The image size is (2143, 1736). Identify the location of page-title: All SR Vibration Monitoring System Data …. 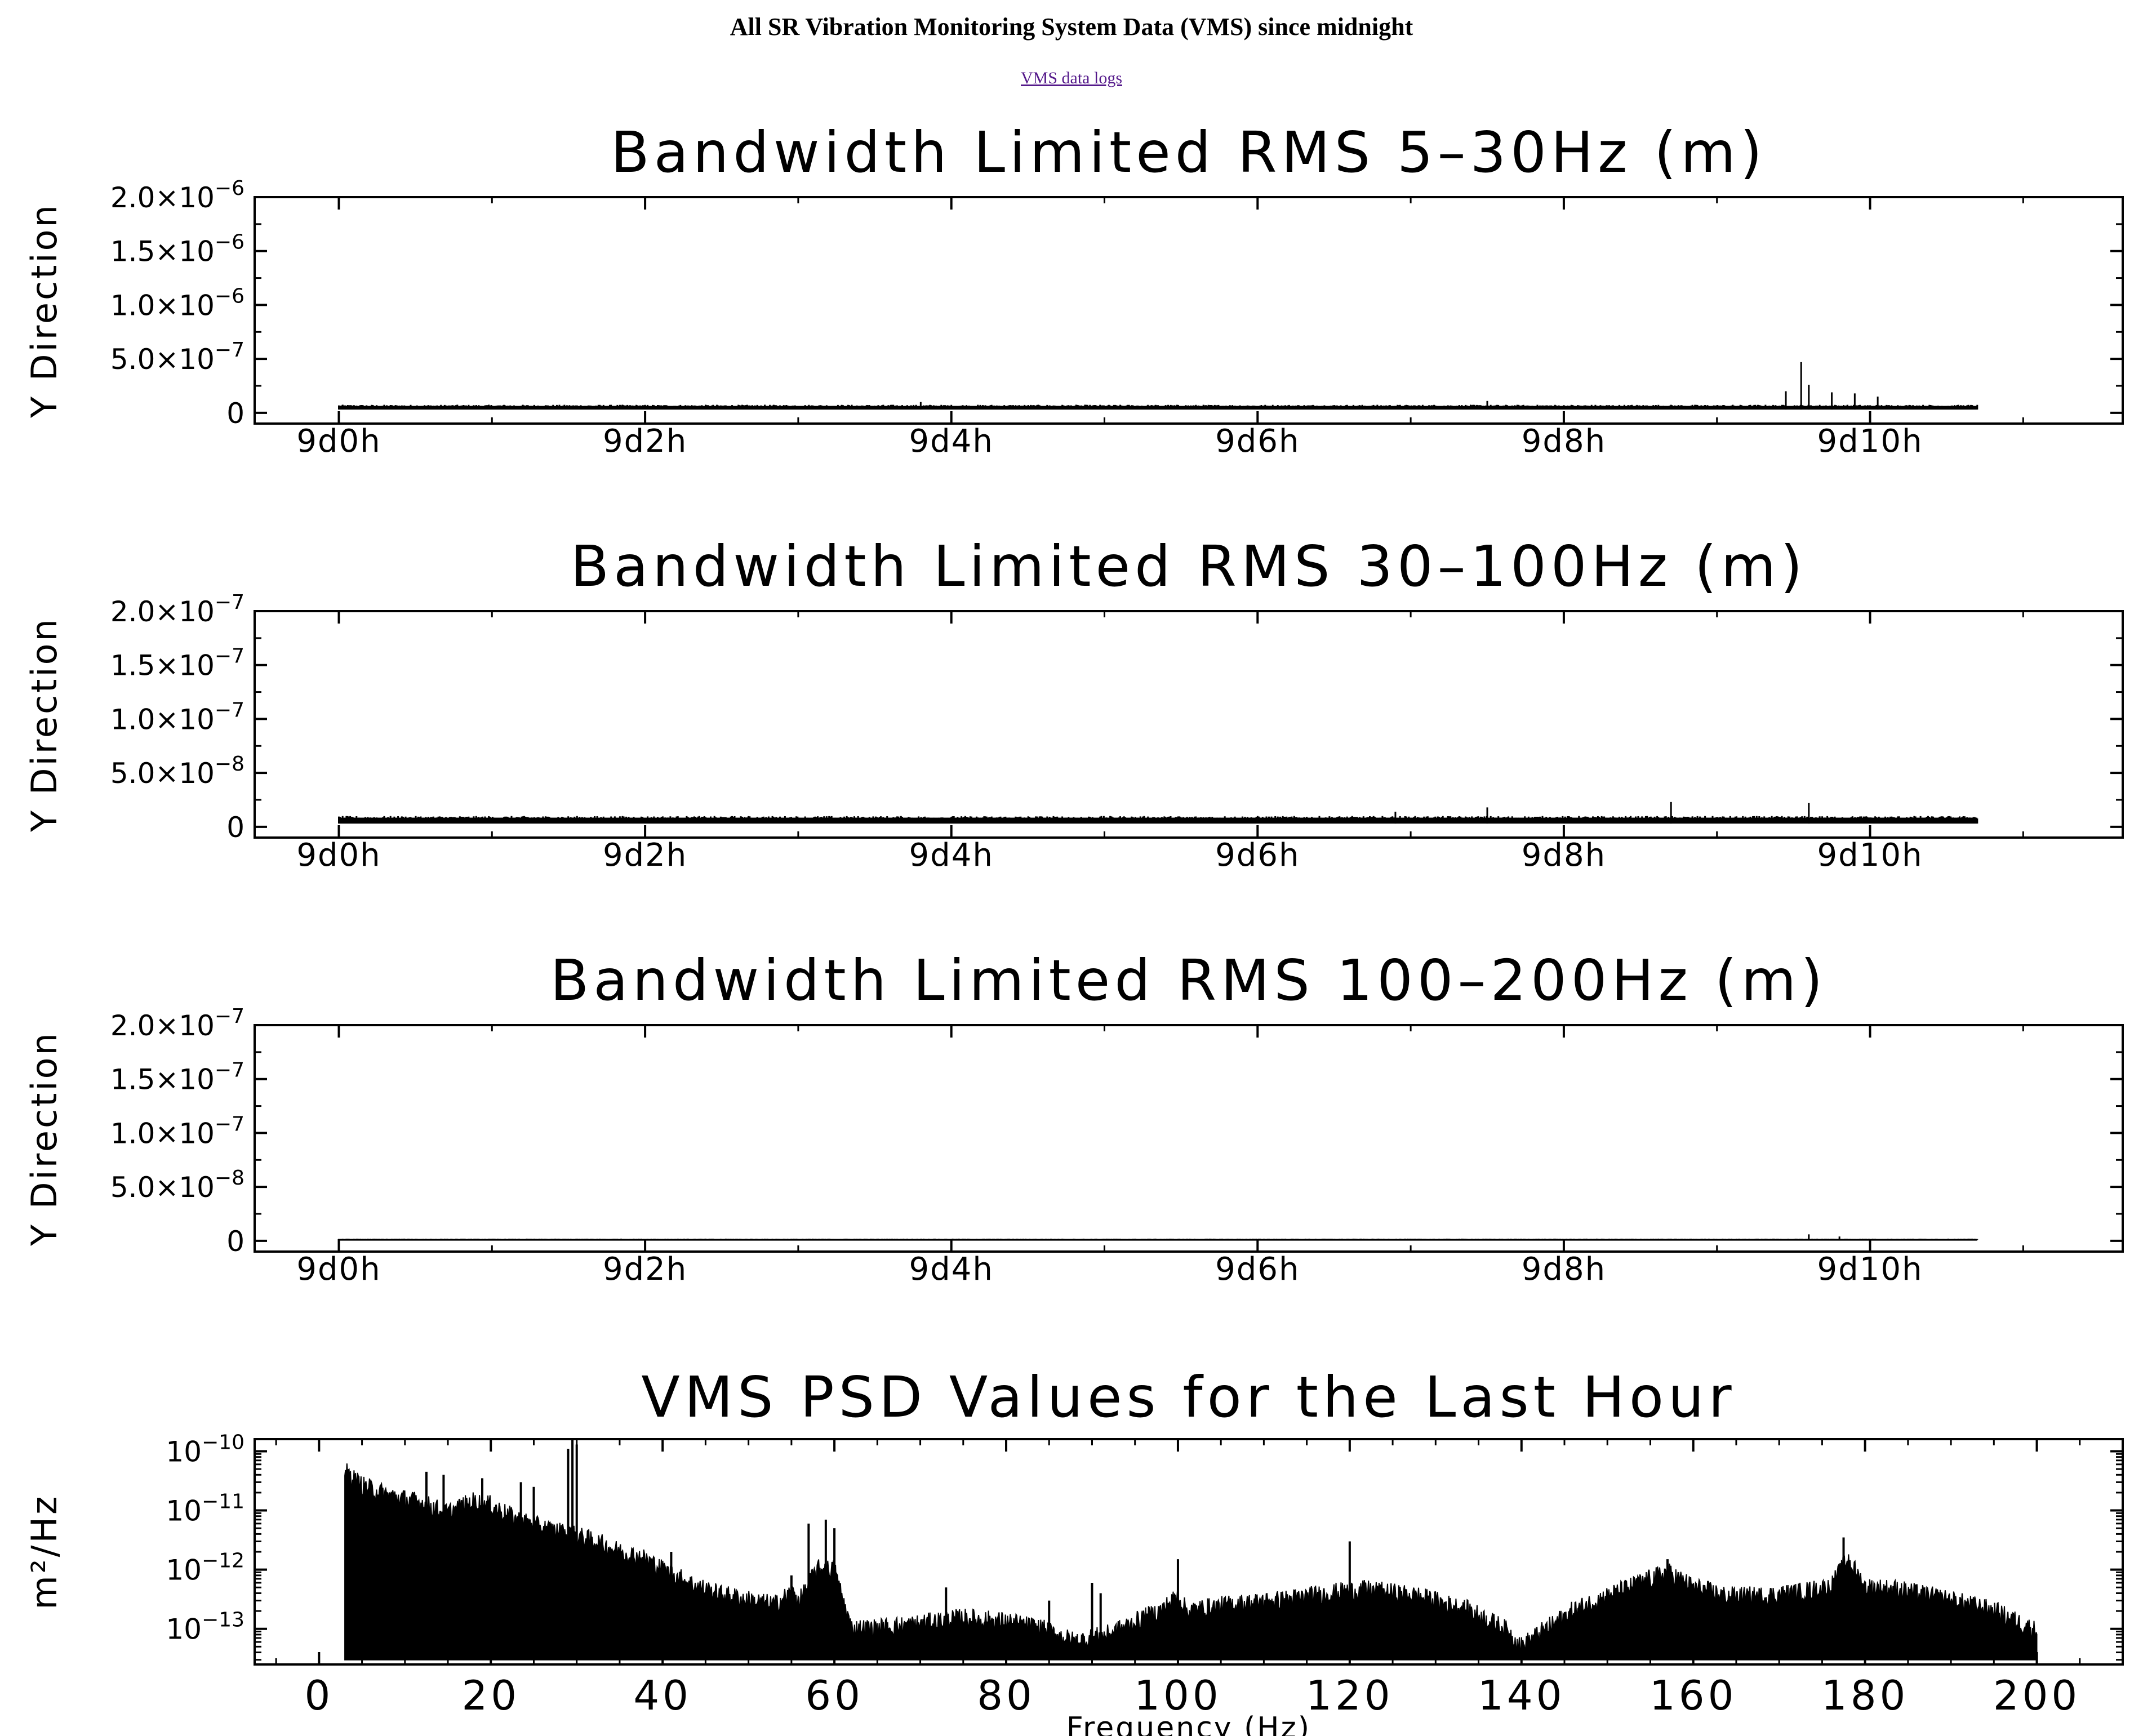
(1071, 27).